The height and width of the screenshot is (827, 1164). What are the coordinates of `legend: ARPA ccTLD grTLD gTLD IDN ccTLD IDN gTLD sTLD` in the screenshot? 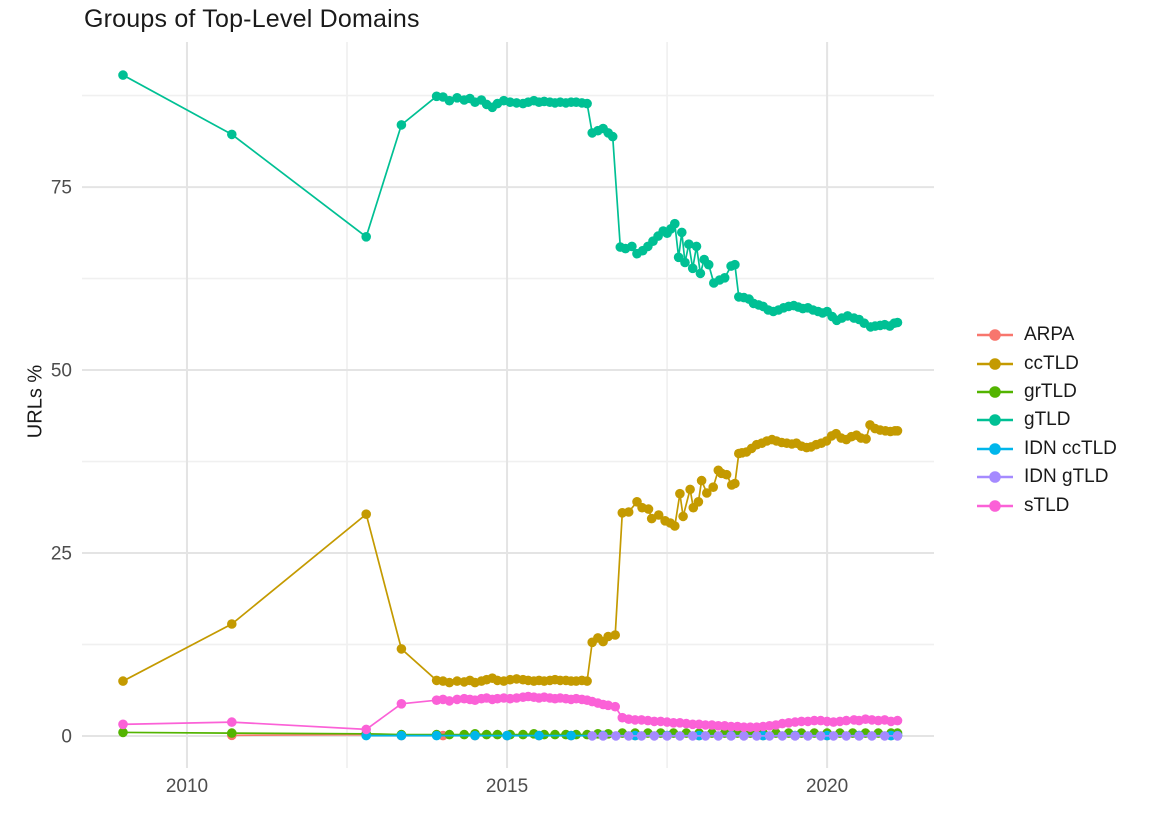 It's located at (1046, 420).